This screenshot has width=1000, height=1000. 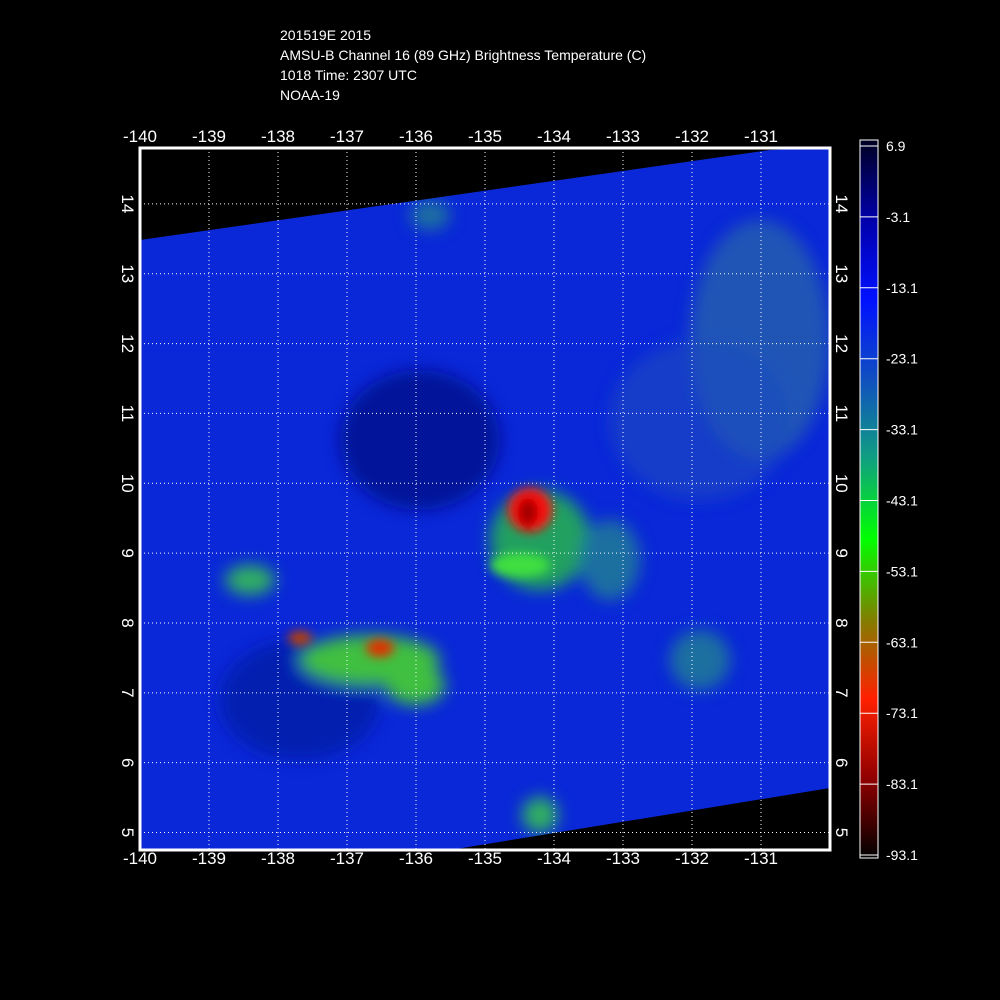 What do you see at coordinates (347, 136) in the screenshot?
I see `x-tick-label-top: -137` at bounding box center [347, 136].